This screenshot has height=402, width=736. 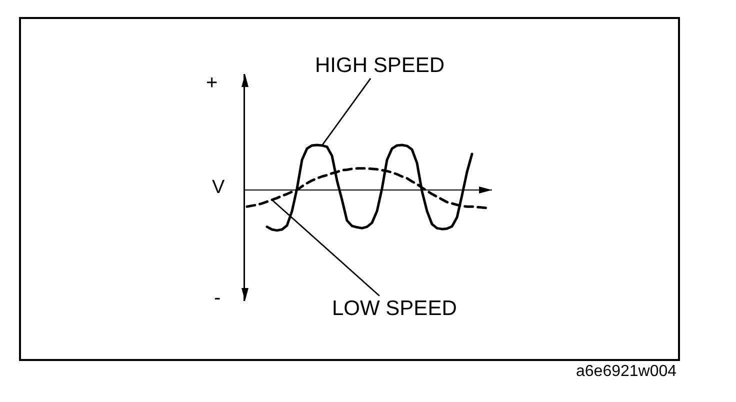 What do you see at coordinates (380, 65) in the screenshot?
I see `text: HIGH SPEED` at bounding box center [380, 65].